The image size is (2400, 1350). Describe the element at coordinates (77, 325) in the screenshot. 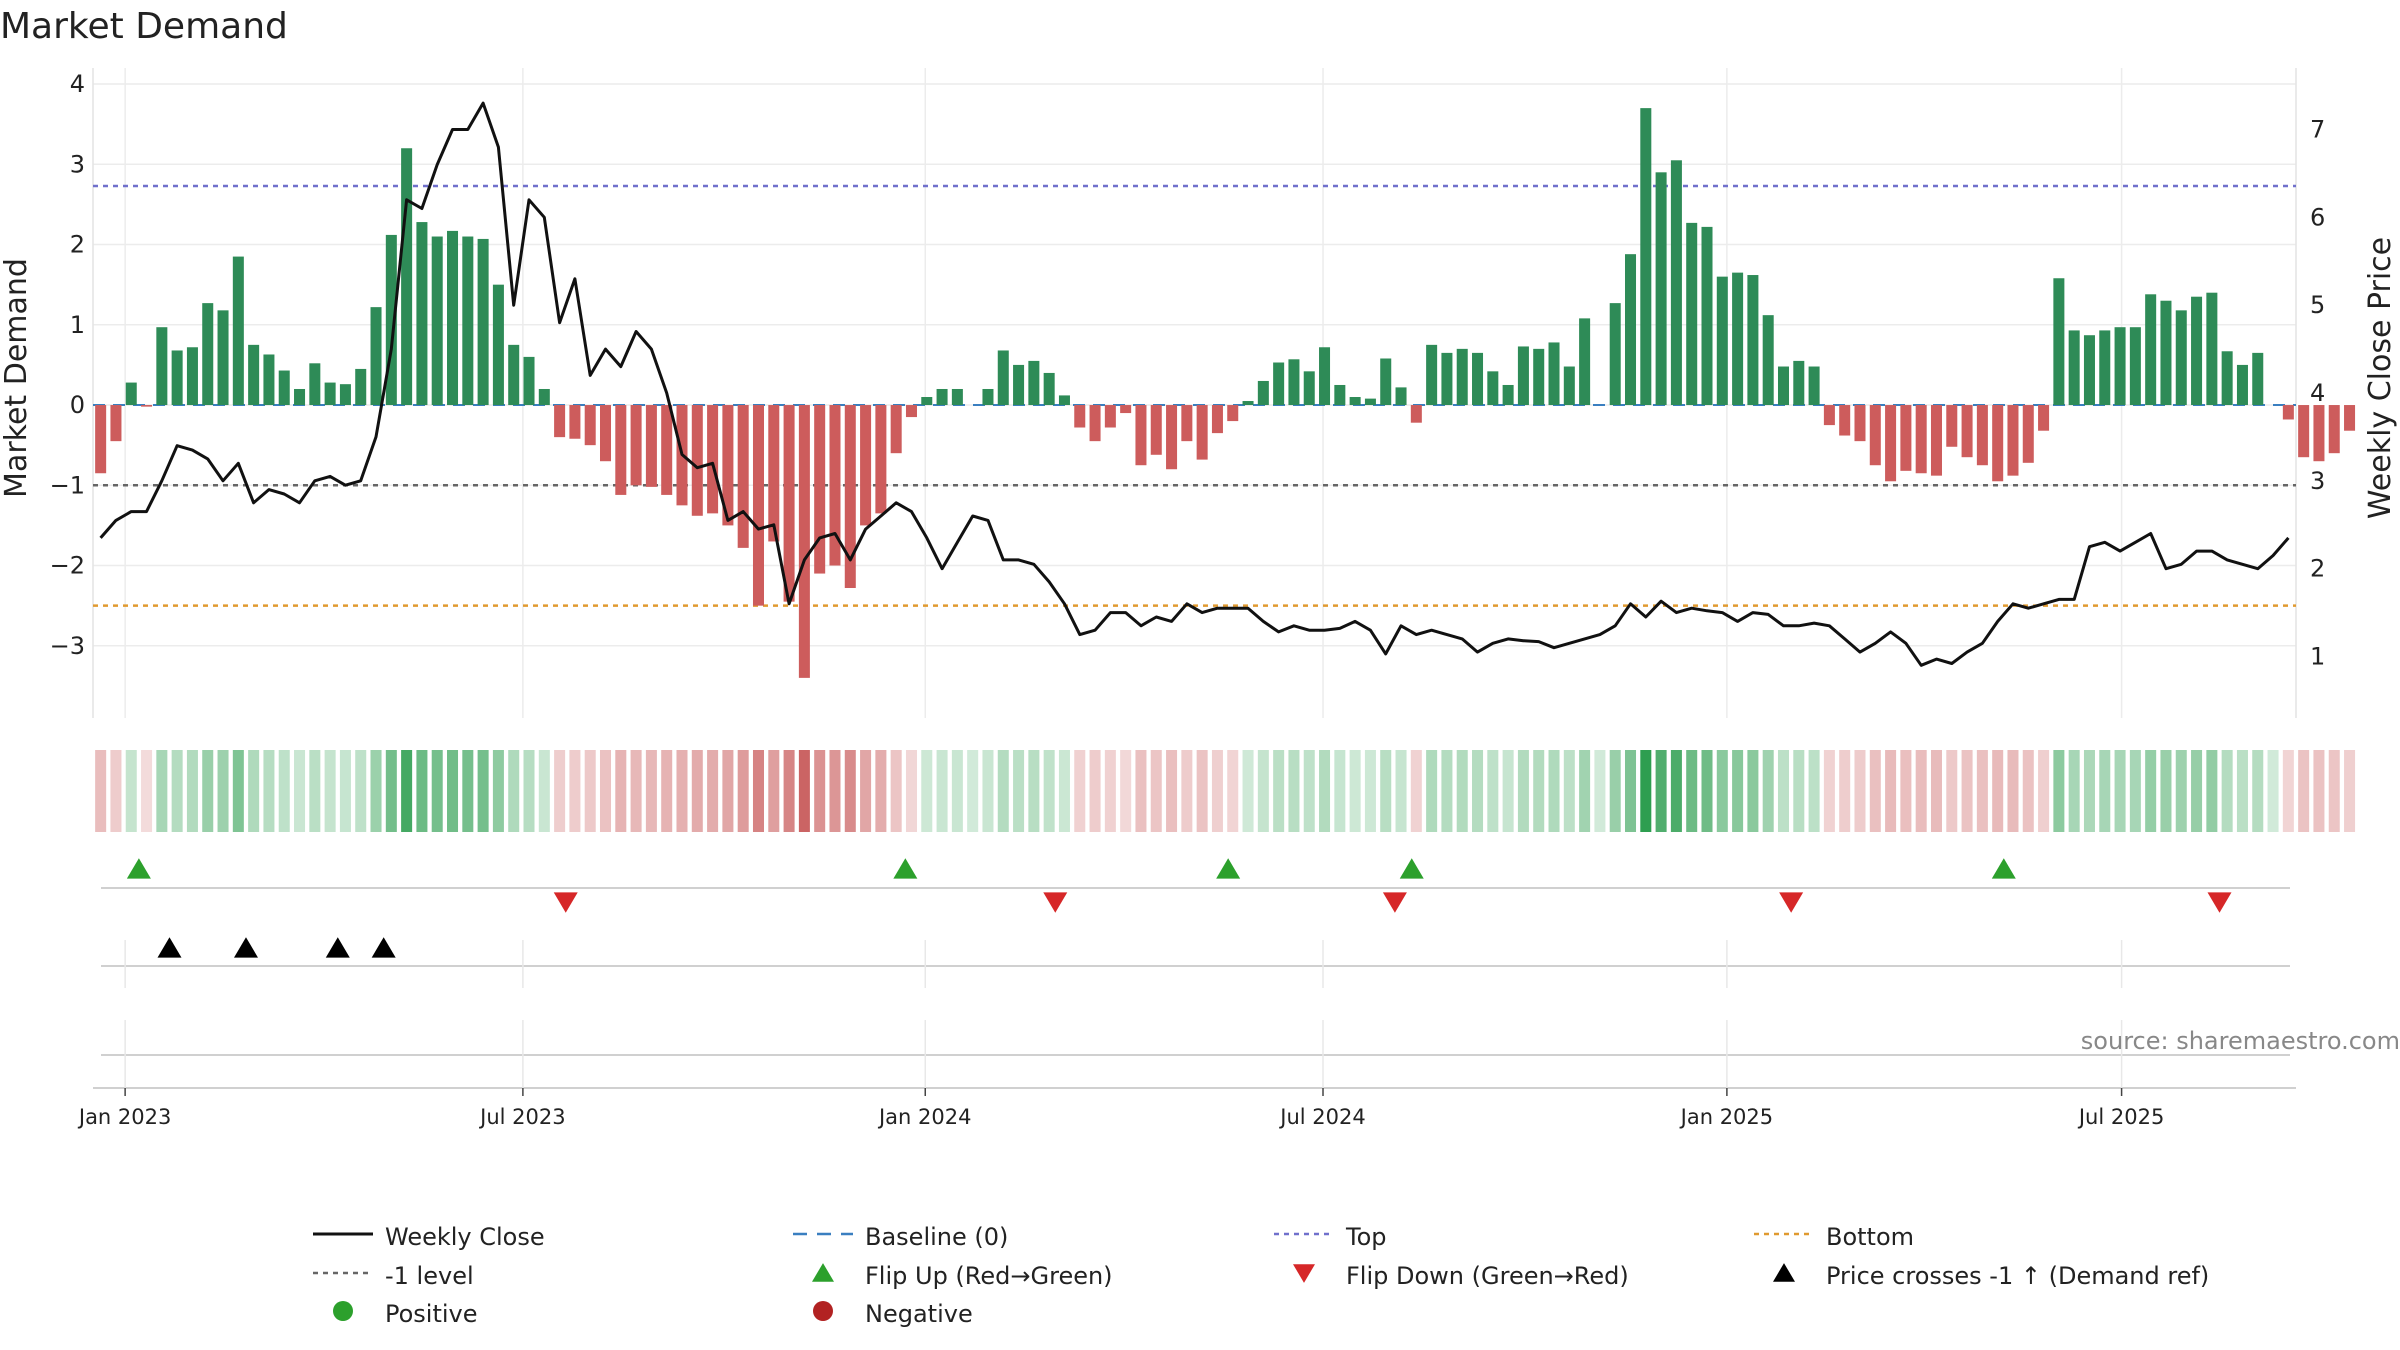

I see `left-tick-label: 1` at that location.